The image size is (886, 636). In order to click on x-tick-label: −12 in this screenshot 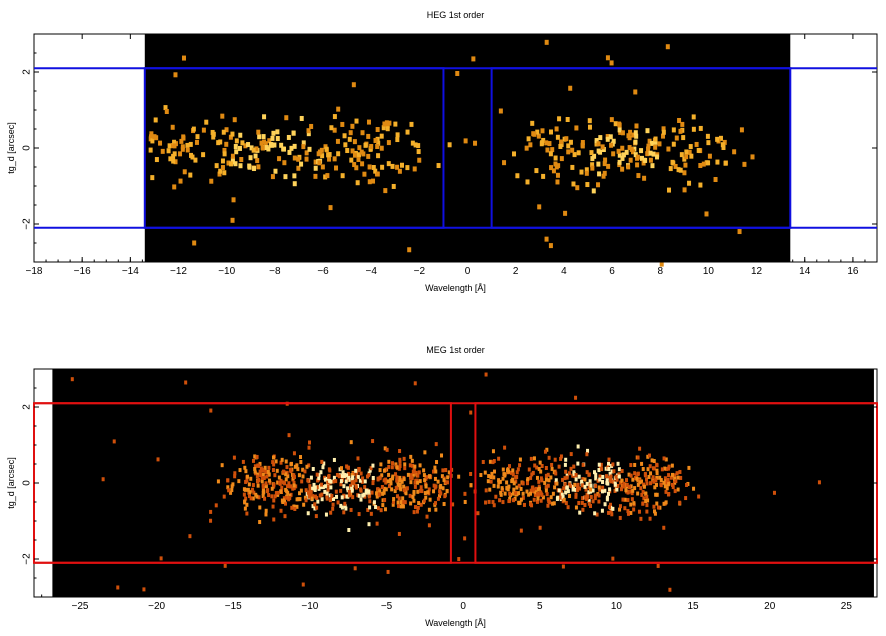, I will do `click(178, 271)`.